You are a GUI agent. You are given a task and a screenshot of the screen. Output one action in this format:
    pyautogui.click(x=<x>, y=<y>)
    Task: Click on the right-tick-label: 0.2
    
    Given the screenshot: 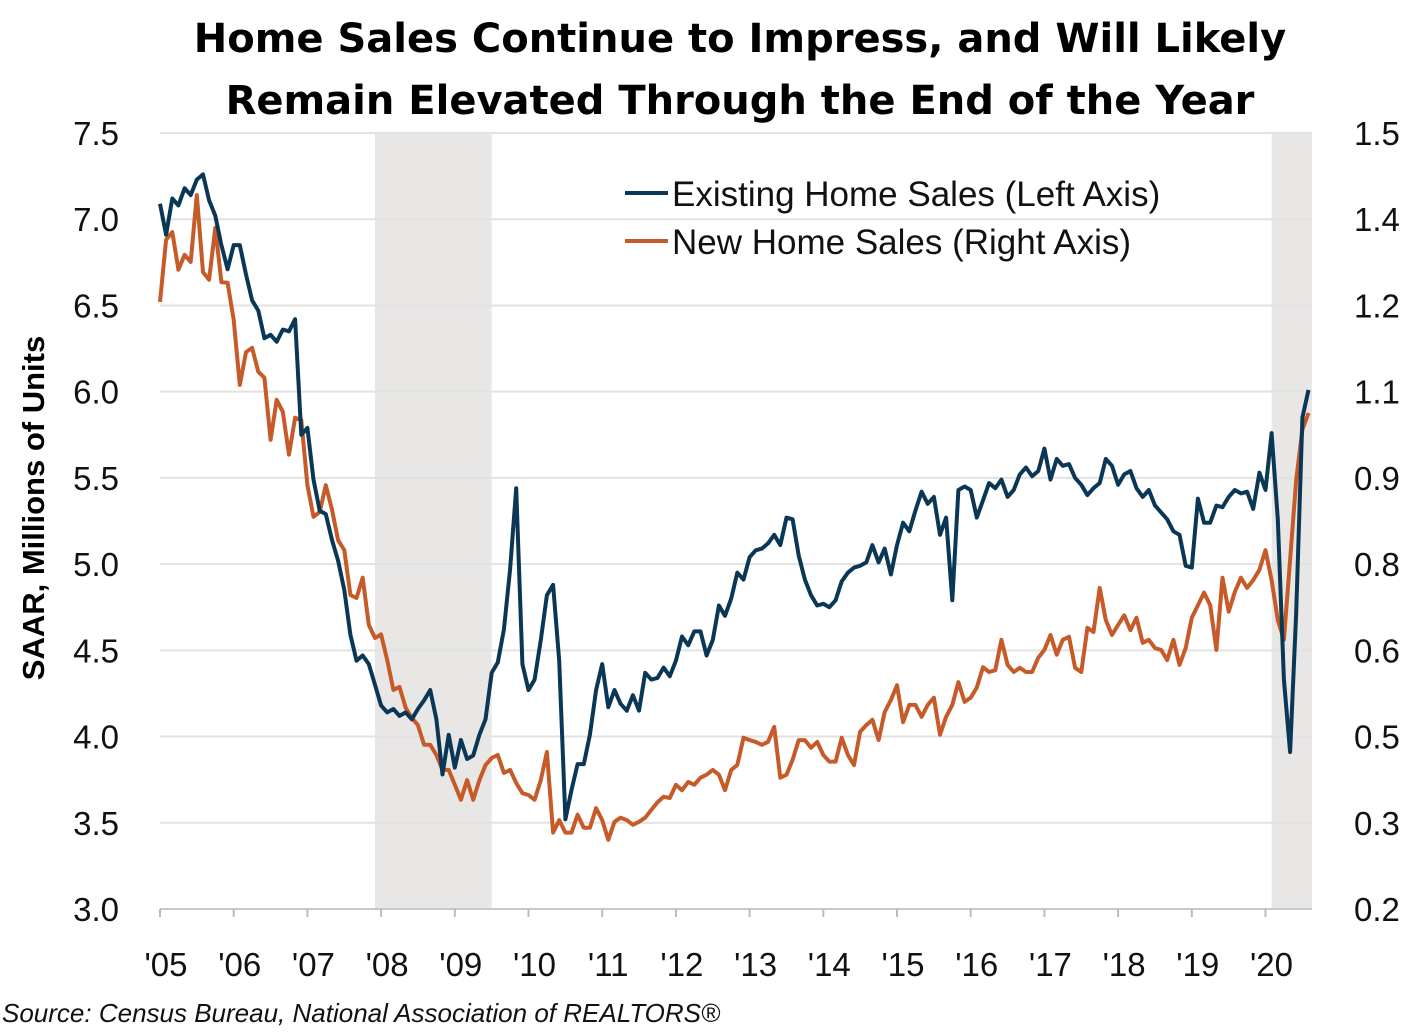 What is the action you would take?
    pyautogui.click(x=1377, y=909)
    